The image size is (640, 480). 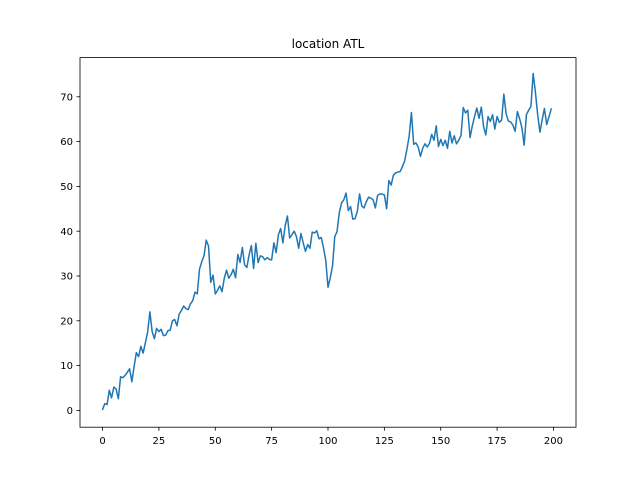 I want to click on y-tick-label: 0, so click(x=70, y=411).